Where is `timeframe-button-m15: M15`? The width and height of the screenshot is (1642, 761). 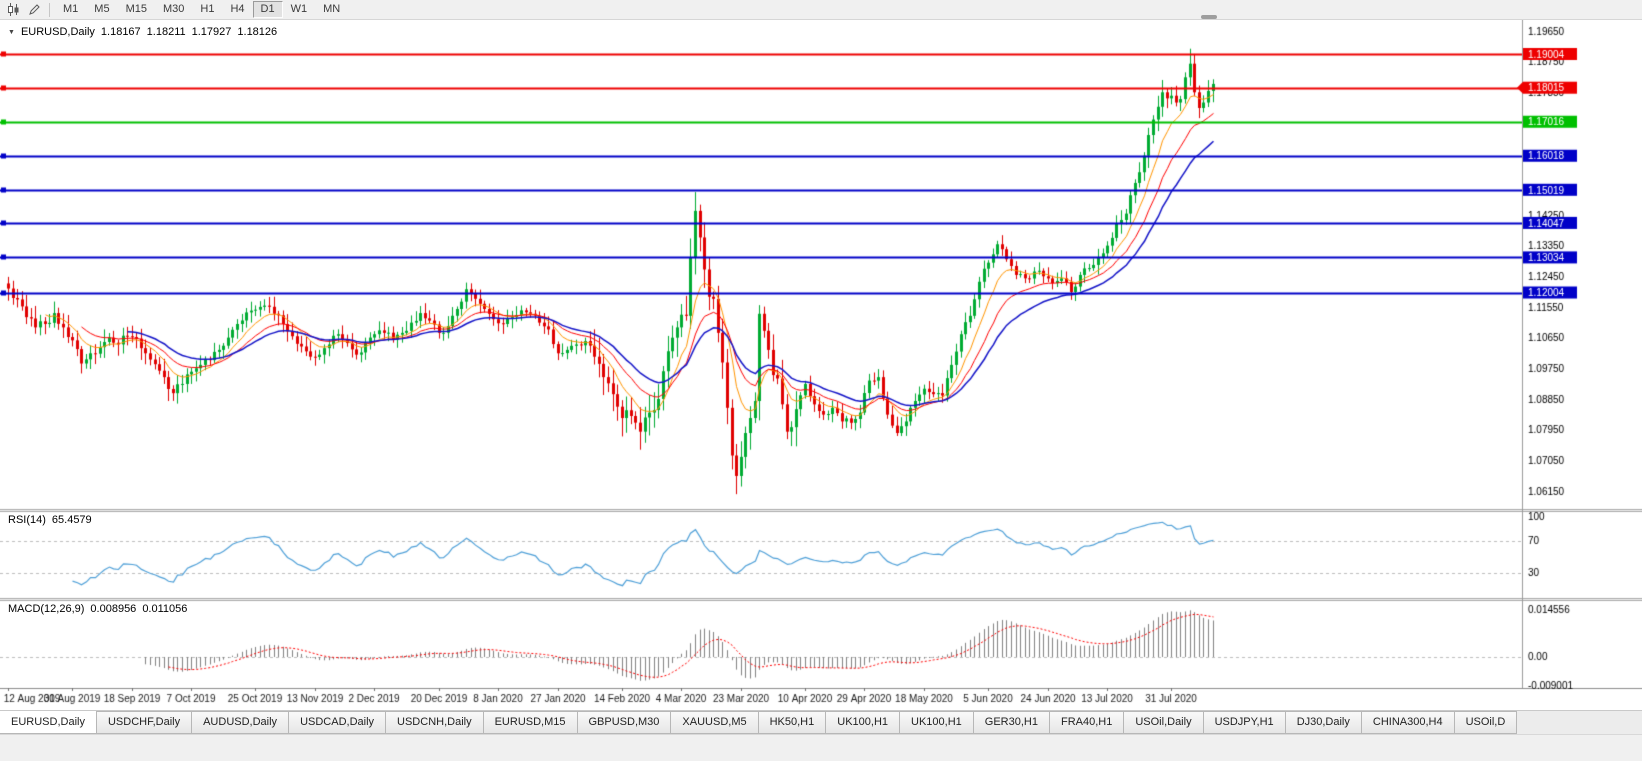 timeframe-button-m15: M15 is located at coordinates (136, 9).